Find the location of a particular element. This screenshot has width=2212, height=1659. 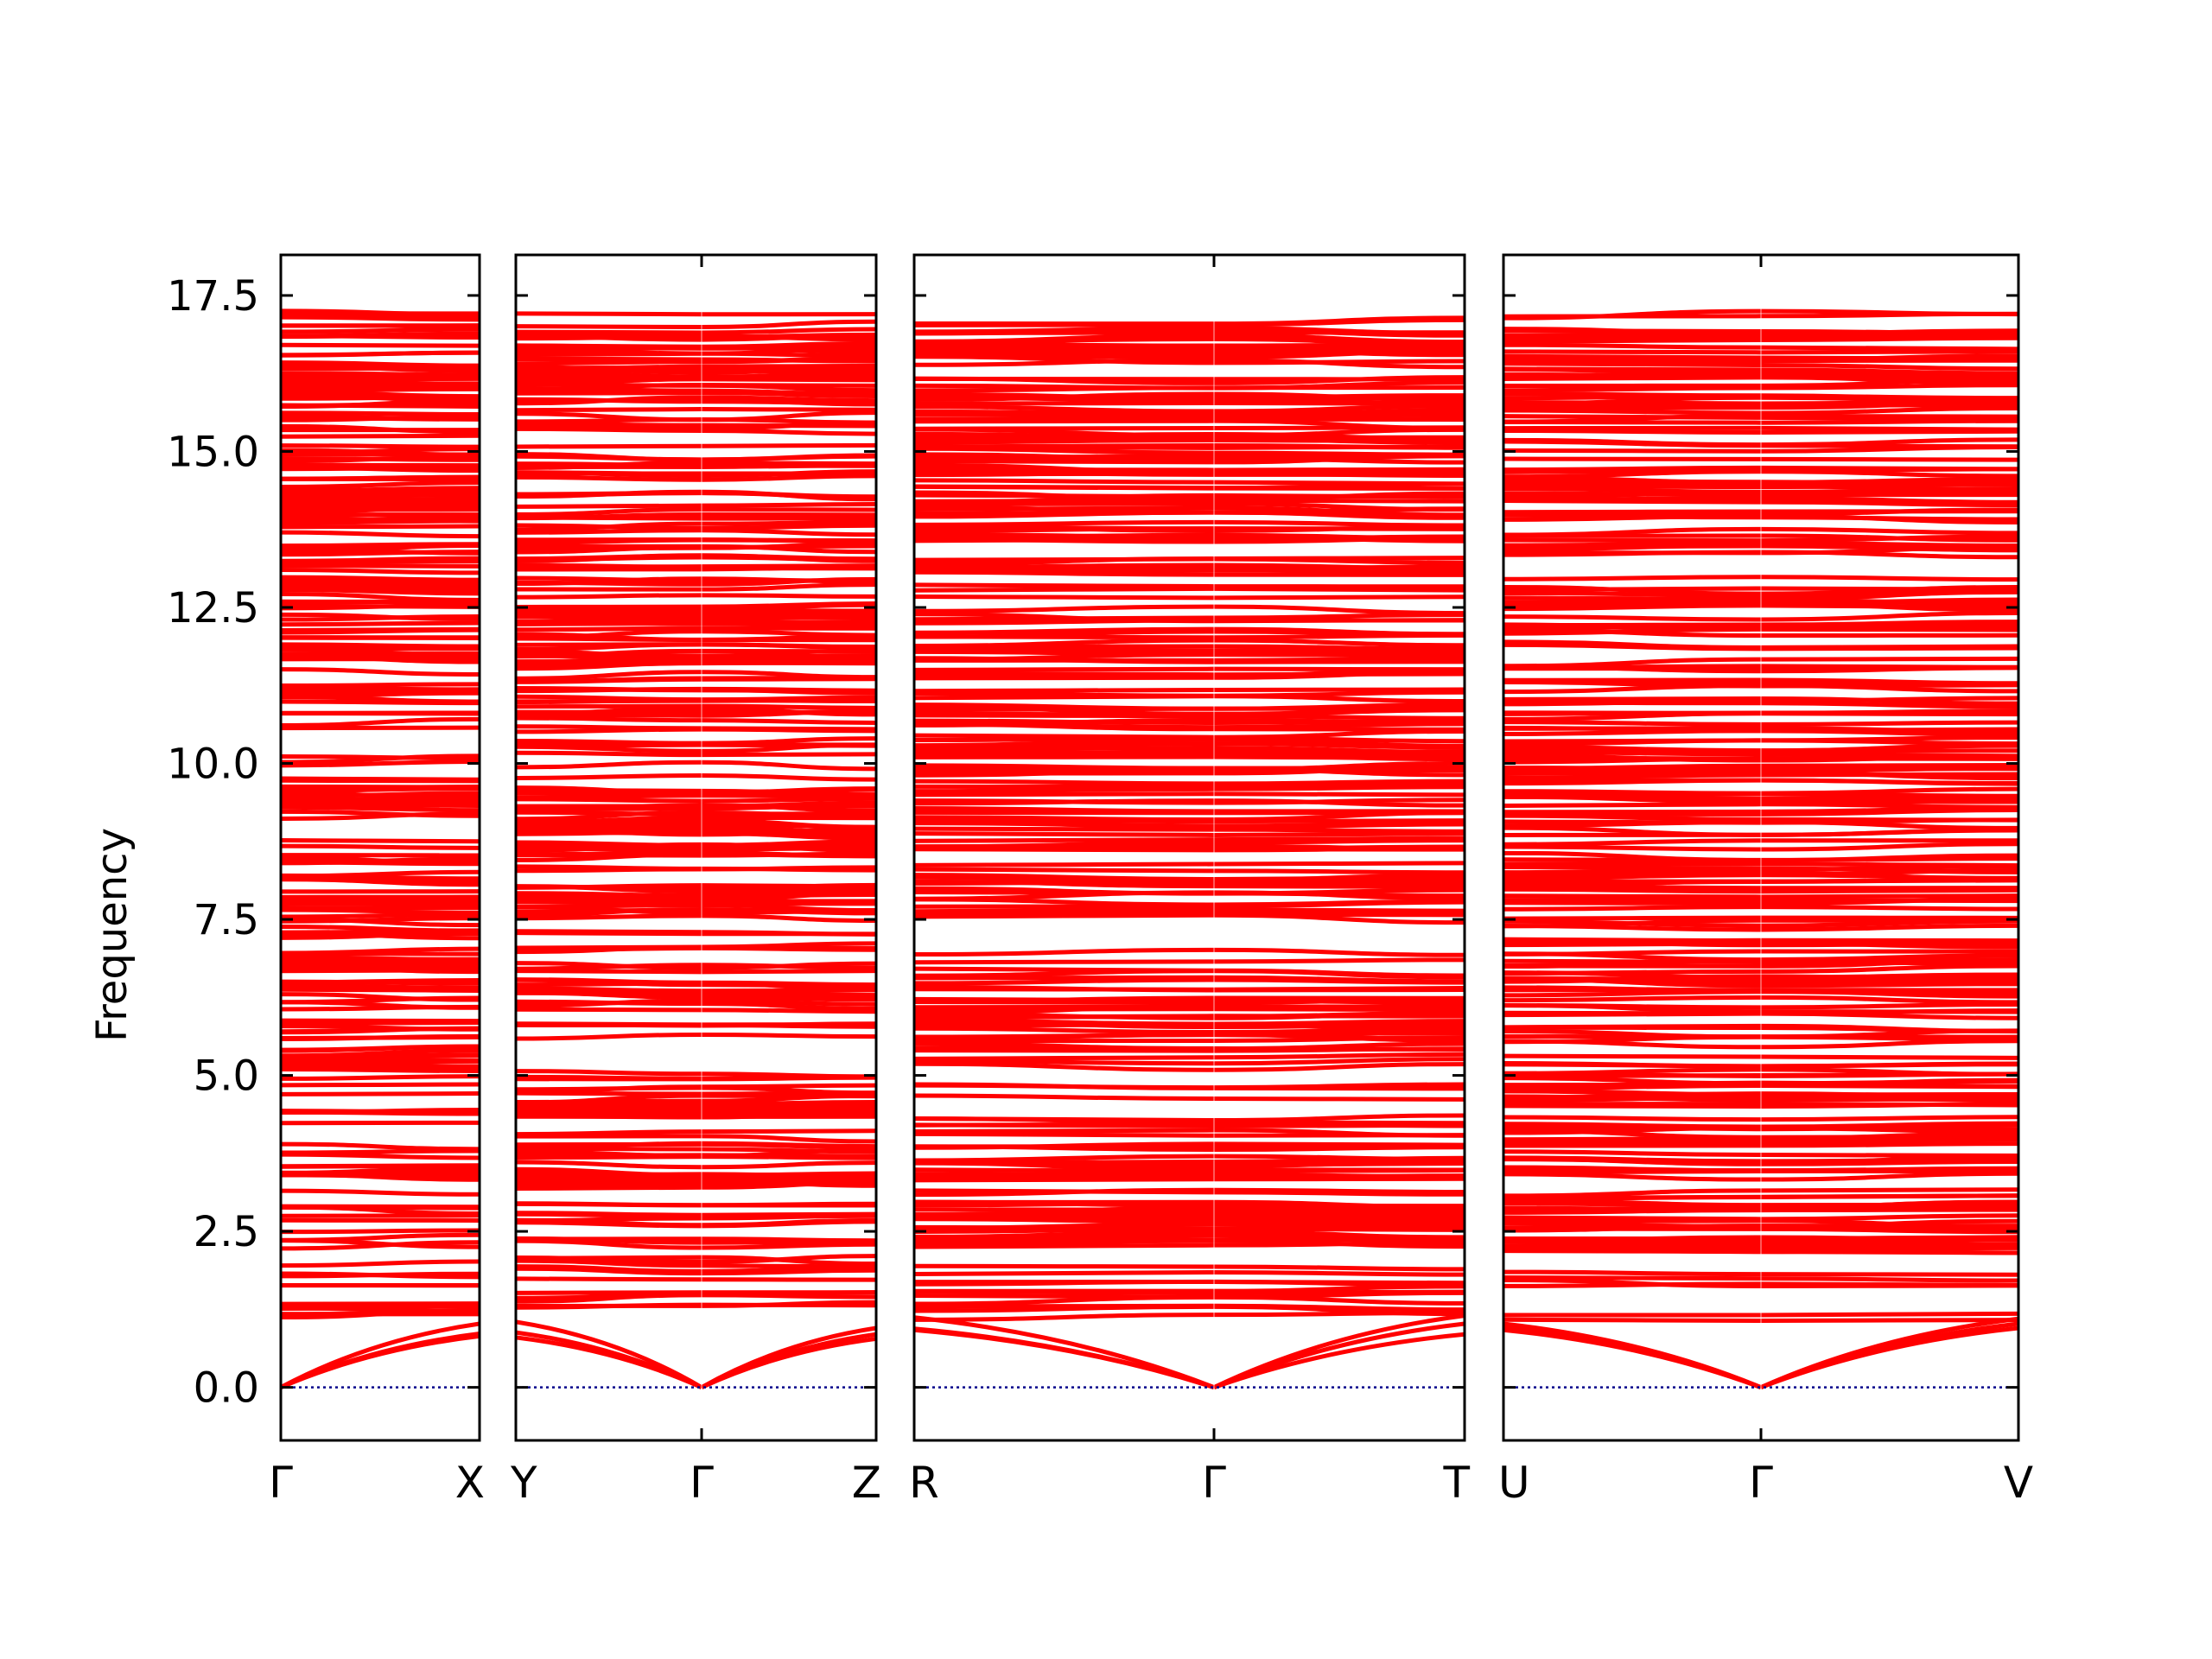

x-point-label: X is located at coordinates (470, 1483).